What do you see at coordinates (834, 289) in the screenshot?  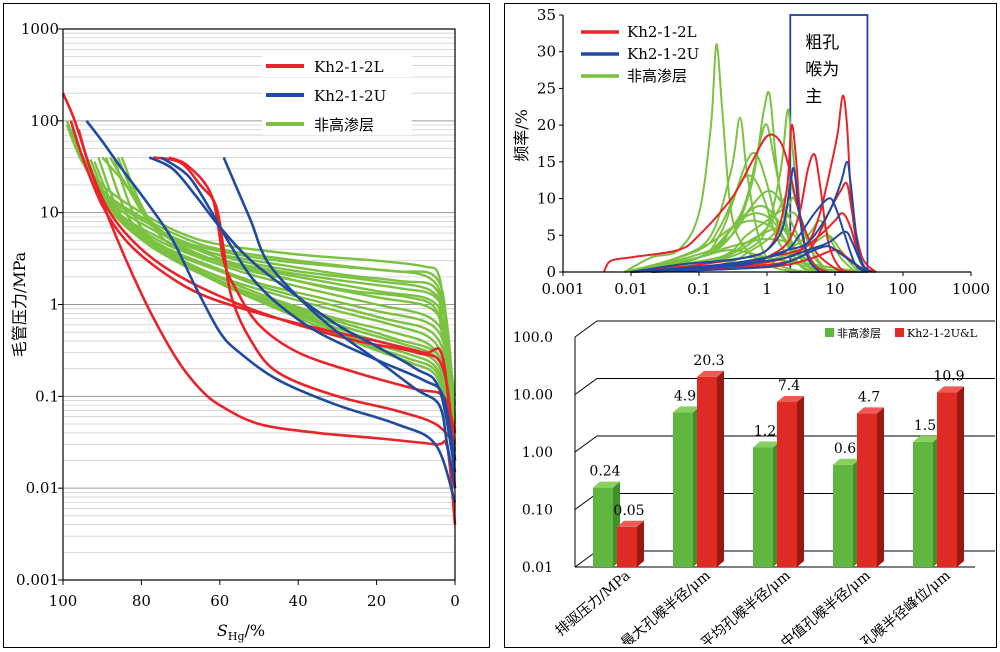 I see `x-tick-label: 10` at bounding box center [834, 289].